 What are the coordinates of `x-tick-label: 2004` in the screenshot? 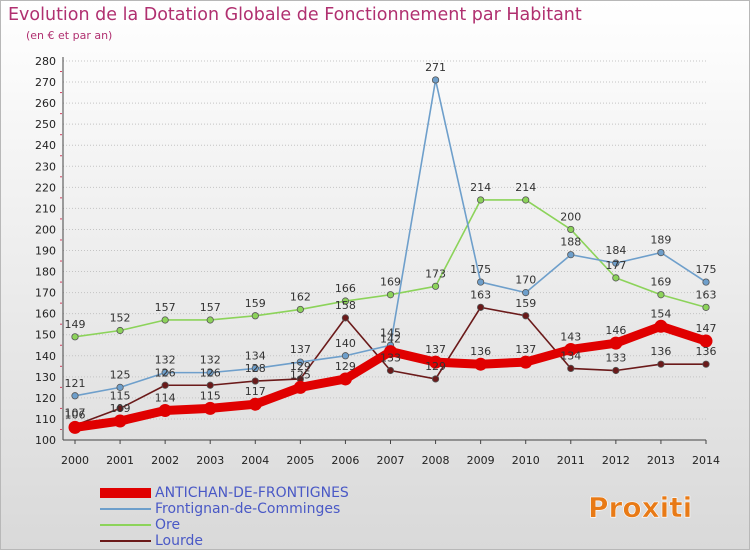 It's located at (255, 460).